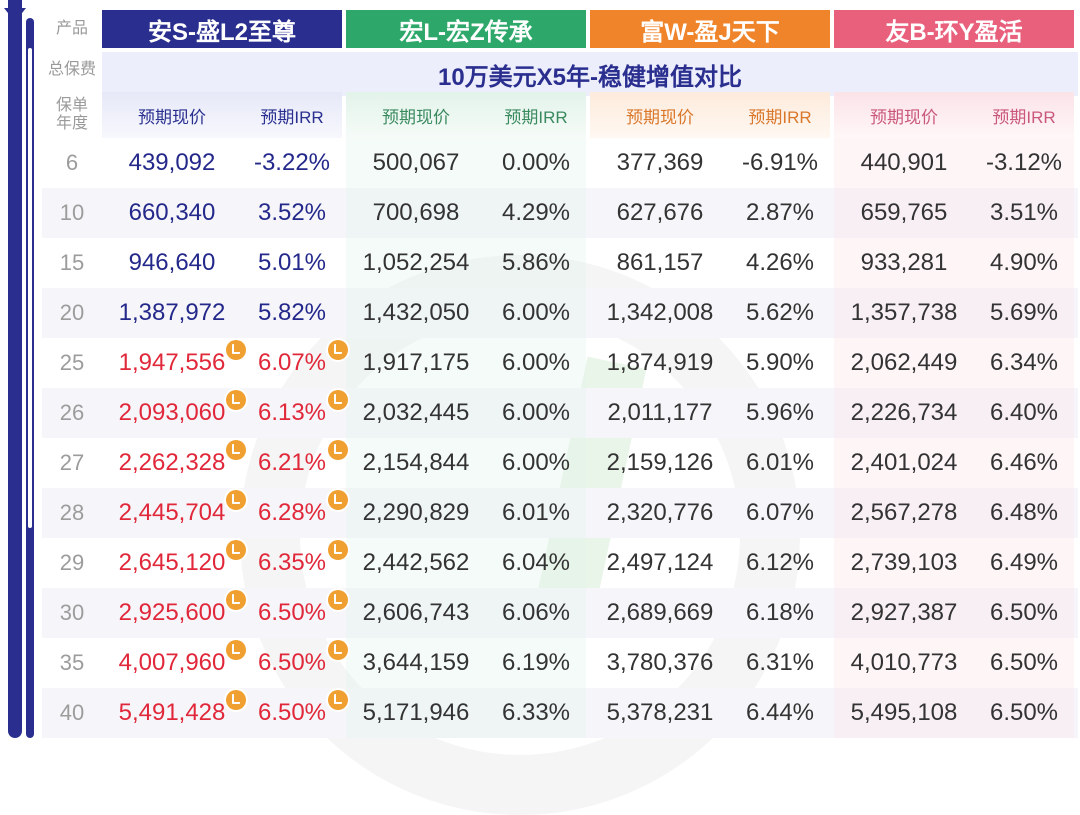  I want to click on irr-cell: 6.44%, so click(780, 713).